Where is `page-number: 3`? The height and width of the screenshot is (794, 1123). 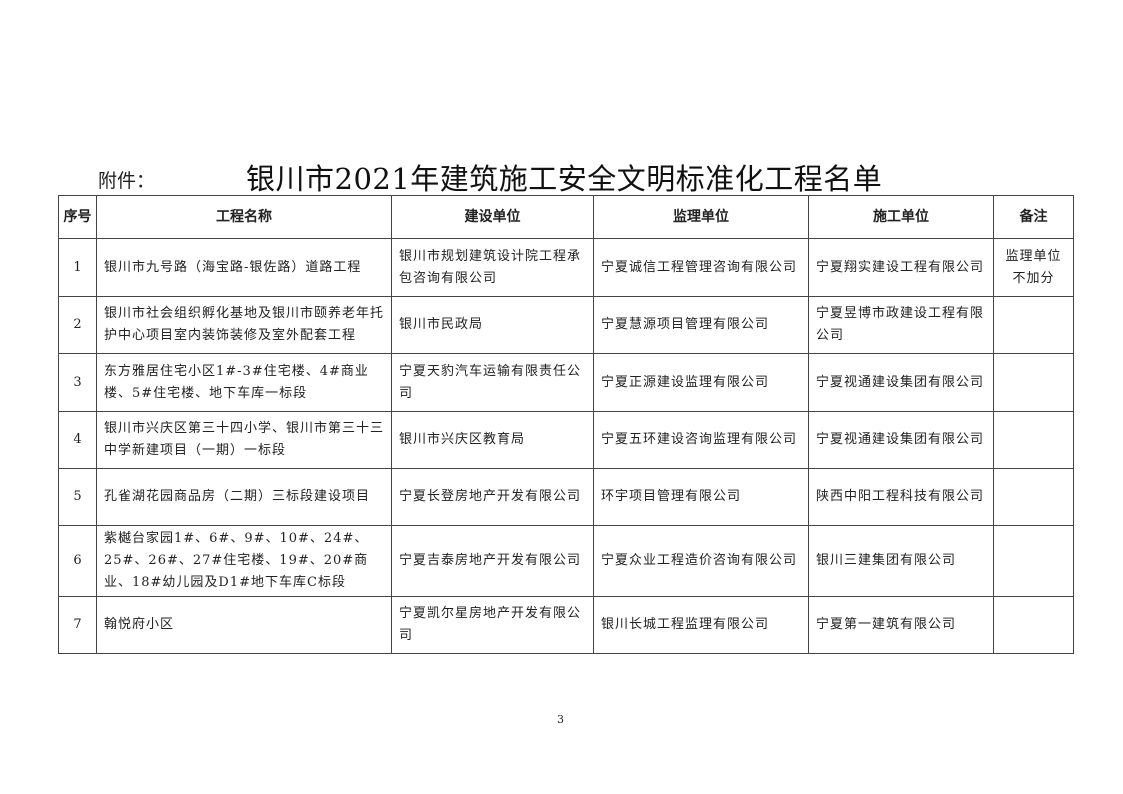 page-number: 3 is located at coordinates (560, 719).